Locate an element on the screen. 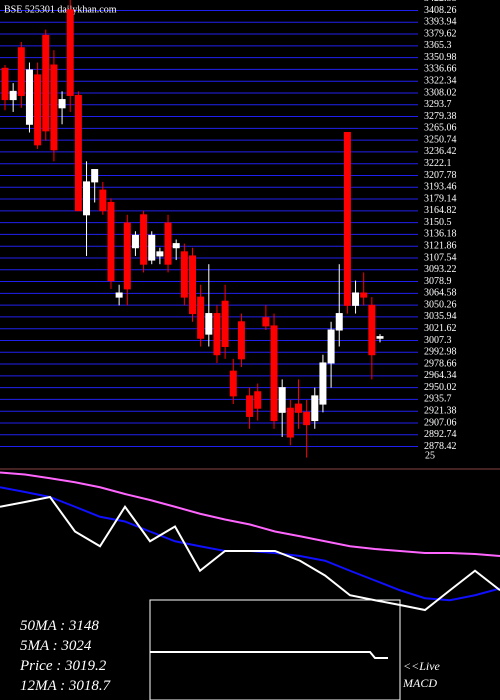 This screenshot has height=700, width=500. y-tick-label: 3207.78 is located at coordinates (440, 175).